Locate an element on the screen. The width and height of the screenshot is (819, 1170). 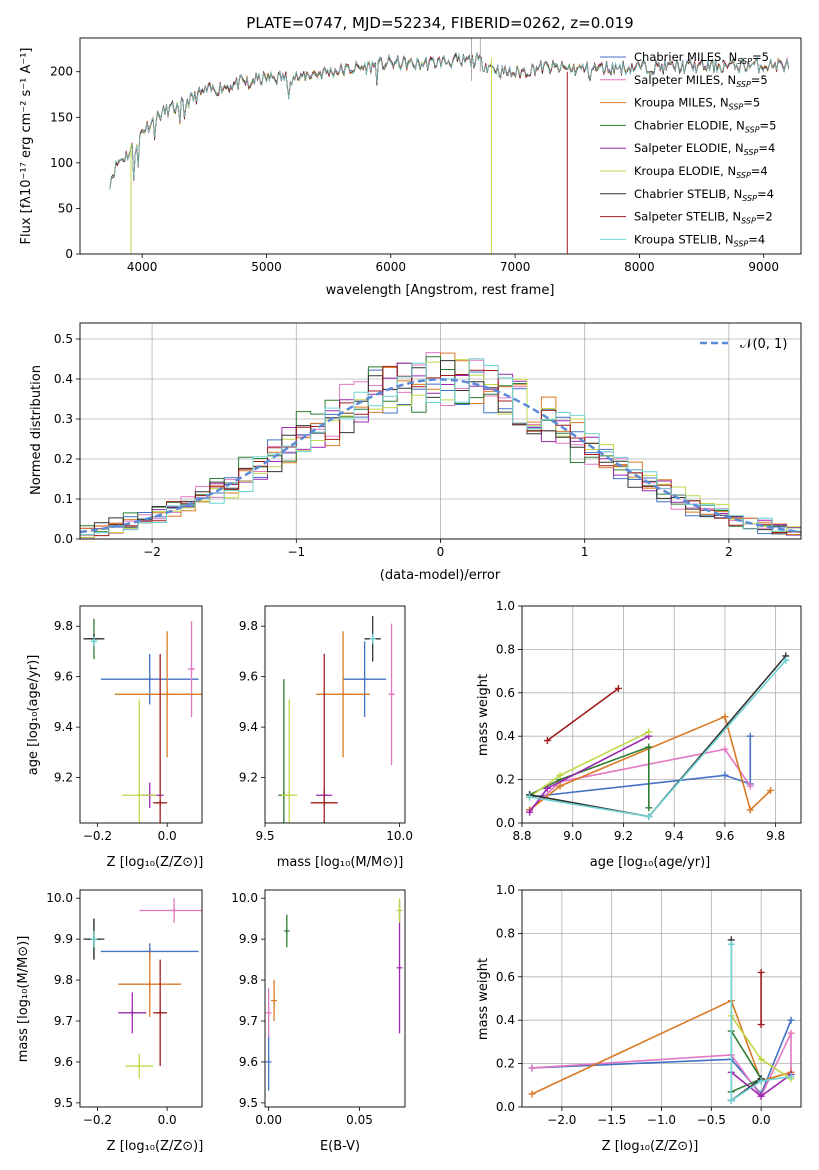
y-tick-label: 0.5 is located at coordinates (63, 339).